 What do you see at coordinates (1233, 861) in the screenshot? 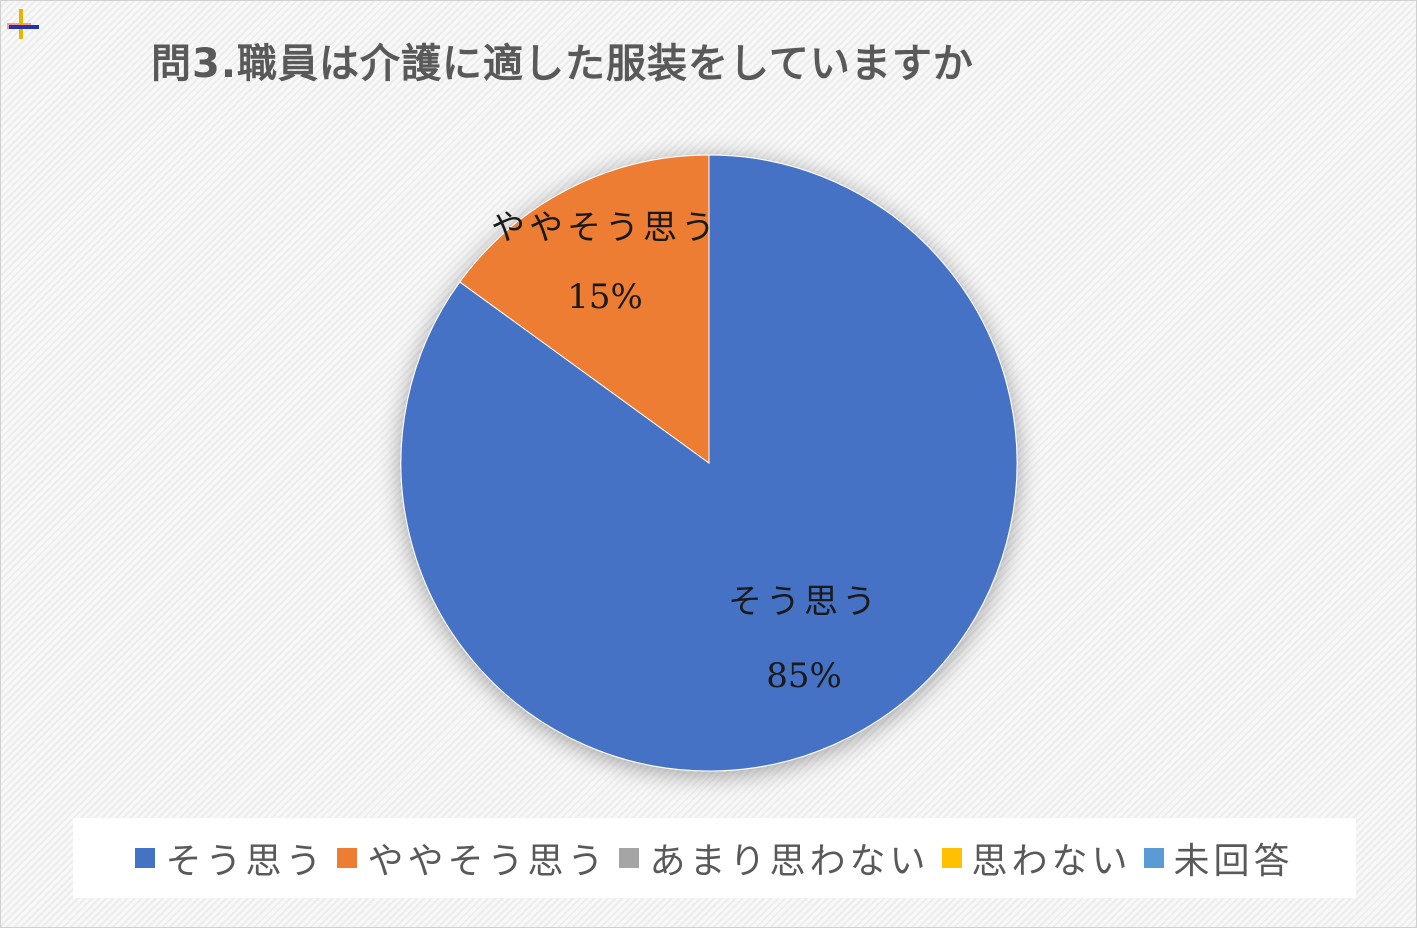
I see `legend-label: 未回答` at bounding box center [1233, 861].